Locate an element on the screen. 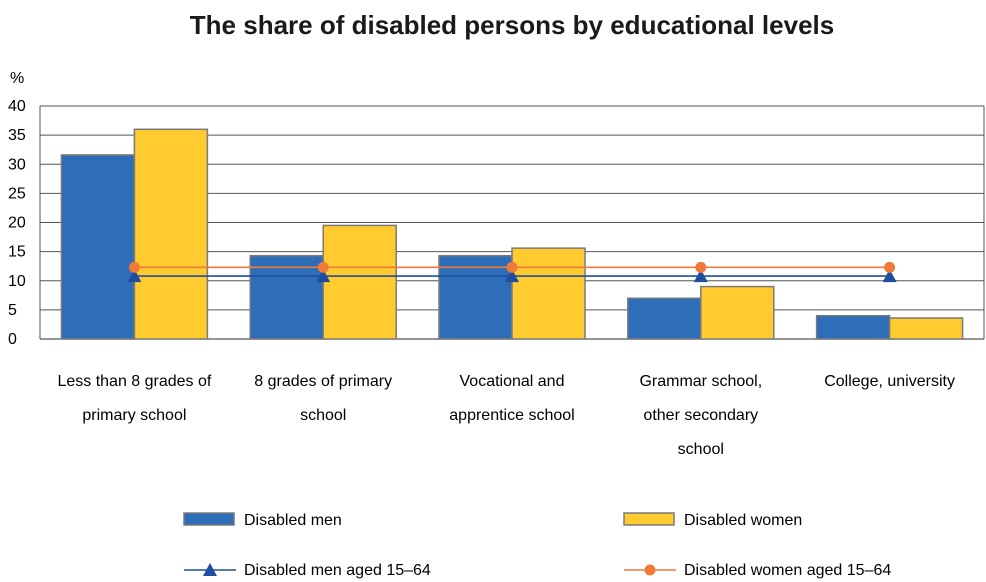 The height and width of the screenshot is (582, 986). y-tick-label: 15 is located at coordinates (17, 252).